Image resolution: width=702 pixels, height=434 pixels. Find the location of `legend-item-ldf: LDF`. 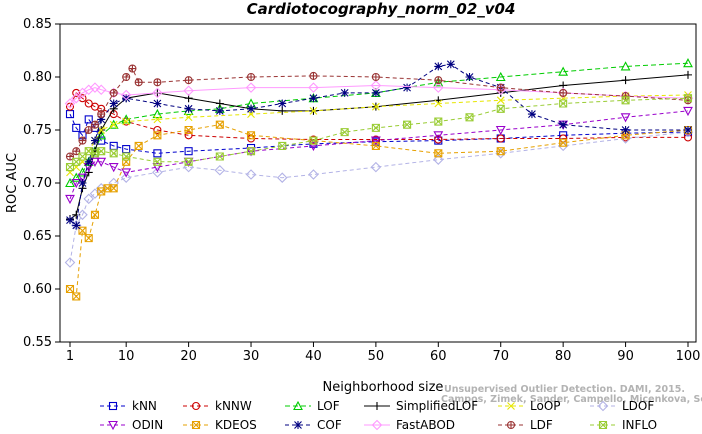

legend-item-ldf: LDF is located at coordinates (525, 425).